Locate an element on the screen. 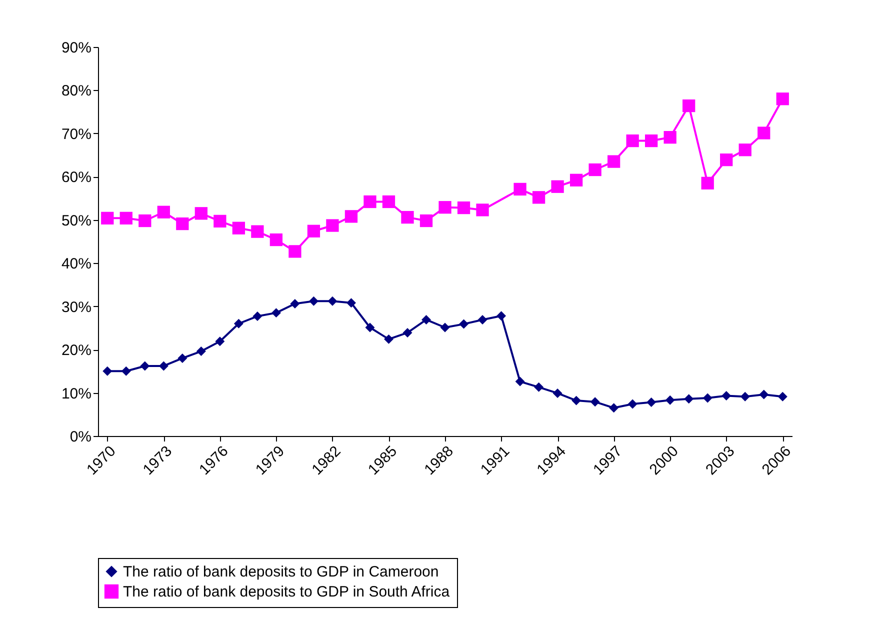  y-tick-label: 30% is located at coordinates (76, 307).